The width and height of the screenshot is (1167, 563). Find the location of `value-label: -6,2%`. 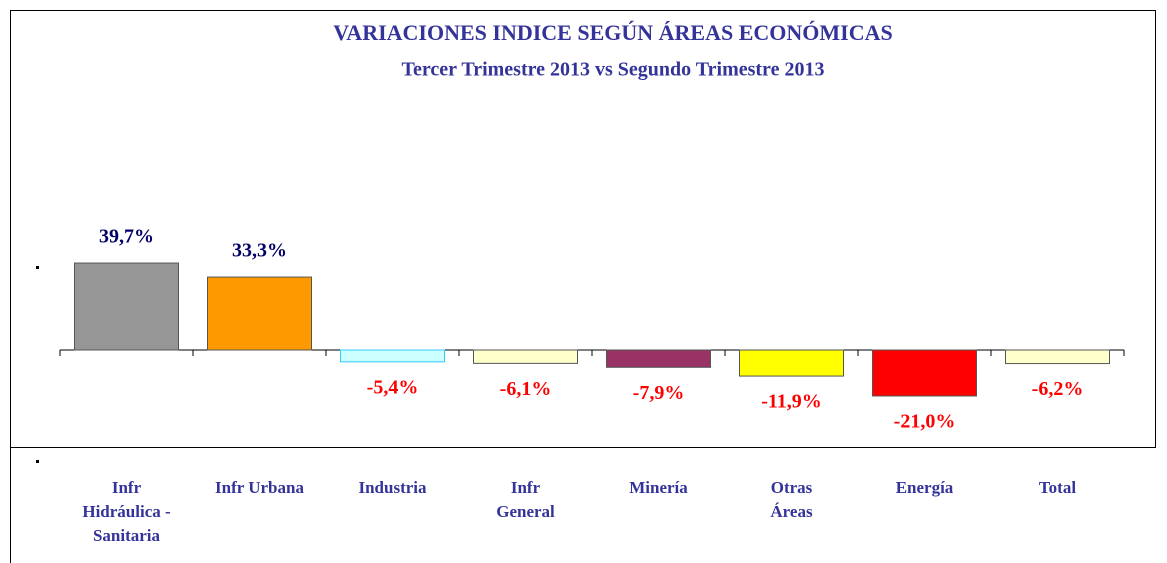

value-label: -6,2% is located at coordinates (1058, 389).